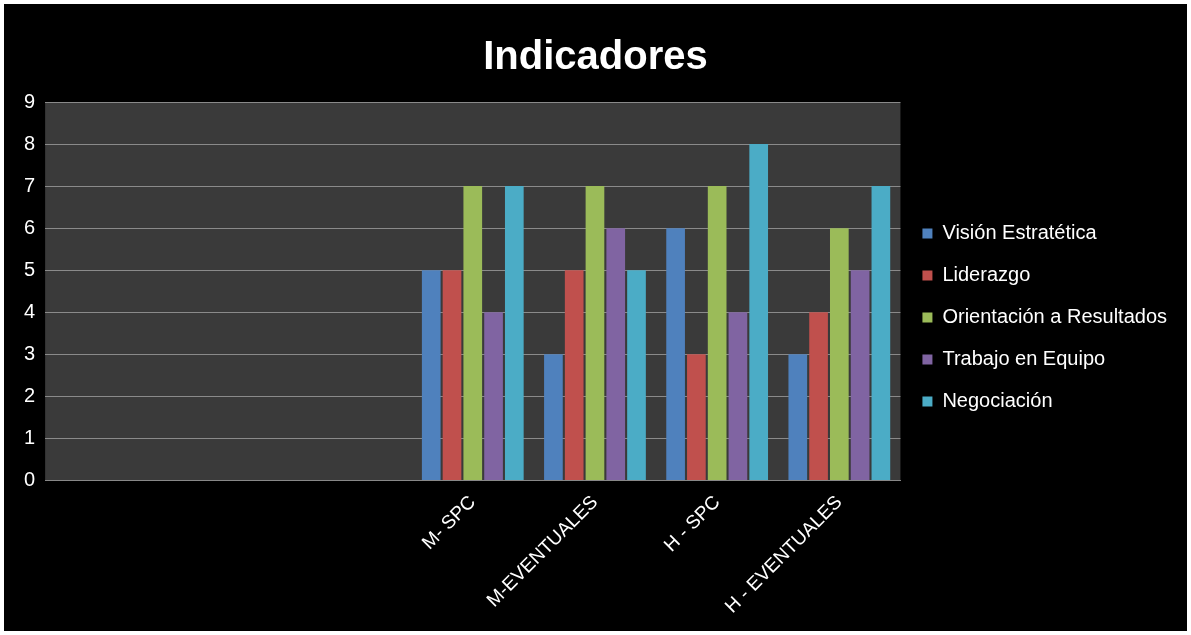  What do you see at coordinates (1020, 232) in the screenshot?
I see `legend-label: Visión Estratética` at bounding box center [1020, 232].